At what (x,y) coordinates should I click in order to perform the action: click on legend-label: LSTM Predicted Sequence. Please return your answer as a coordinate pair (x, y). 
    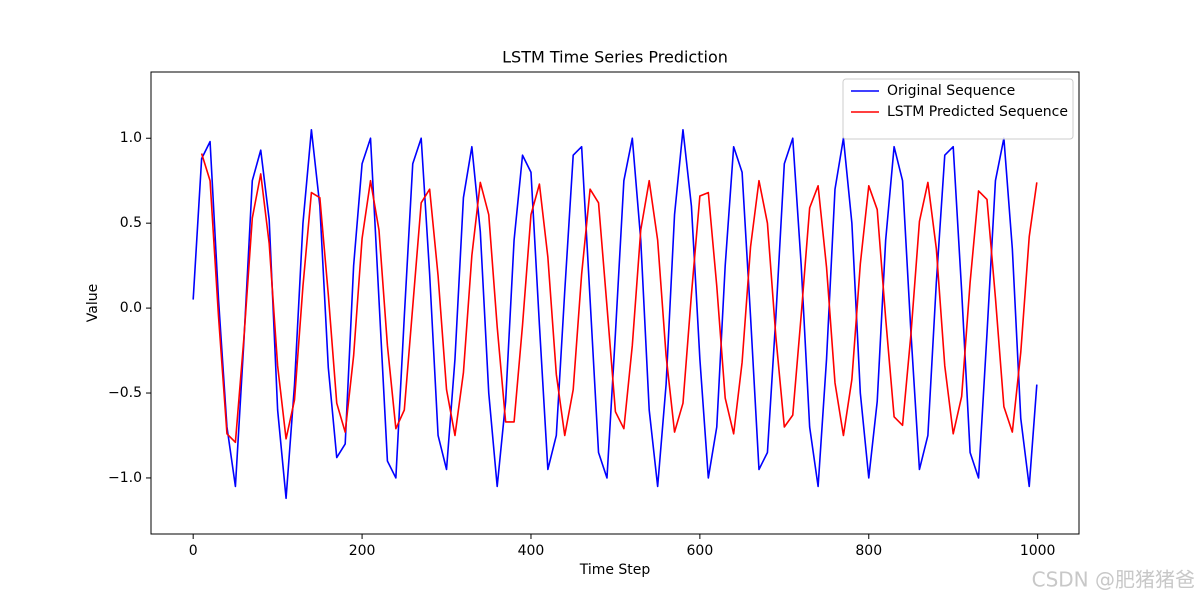
    Looking at the image, I should click on (977, 112).